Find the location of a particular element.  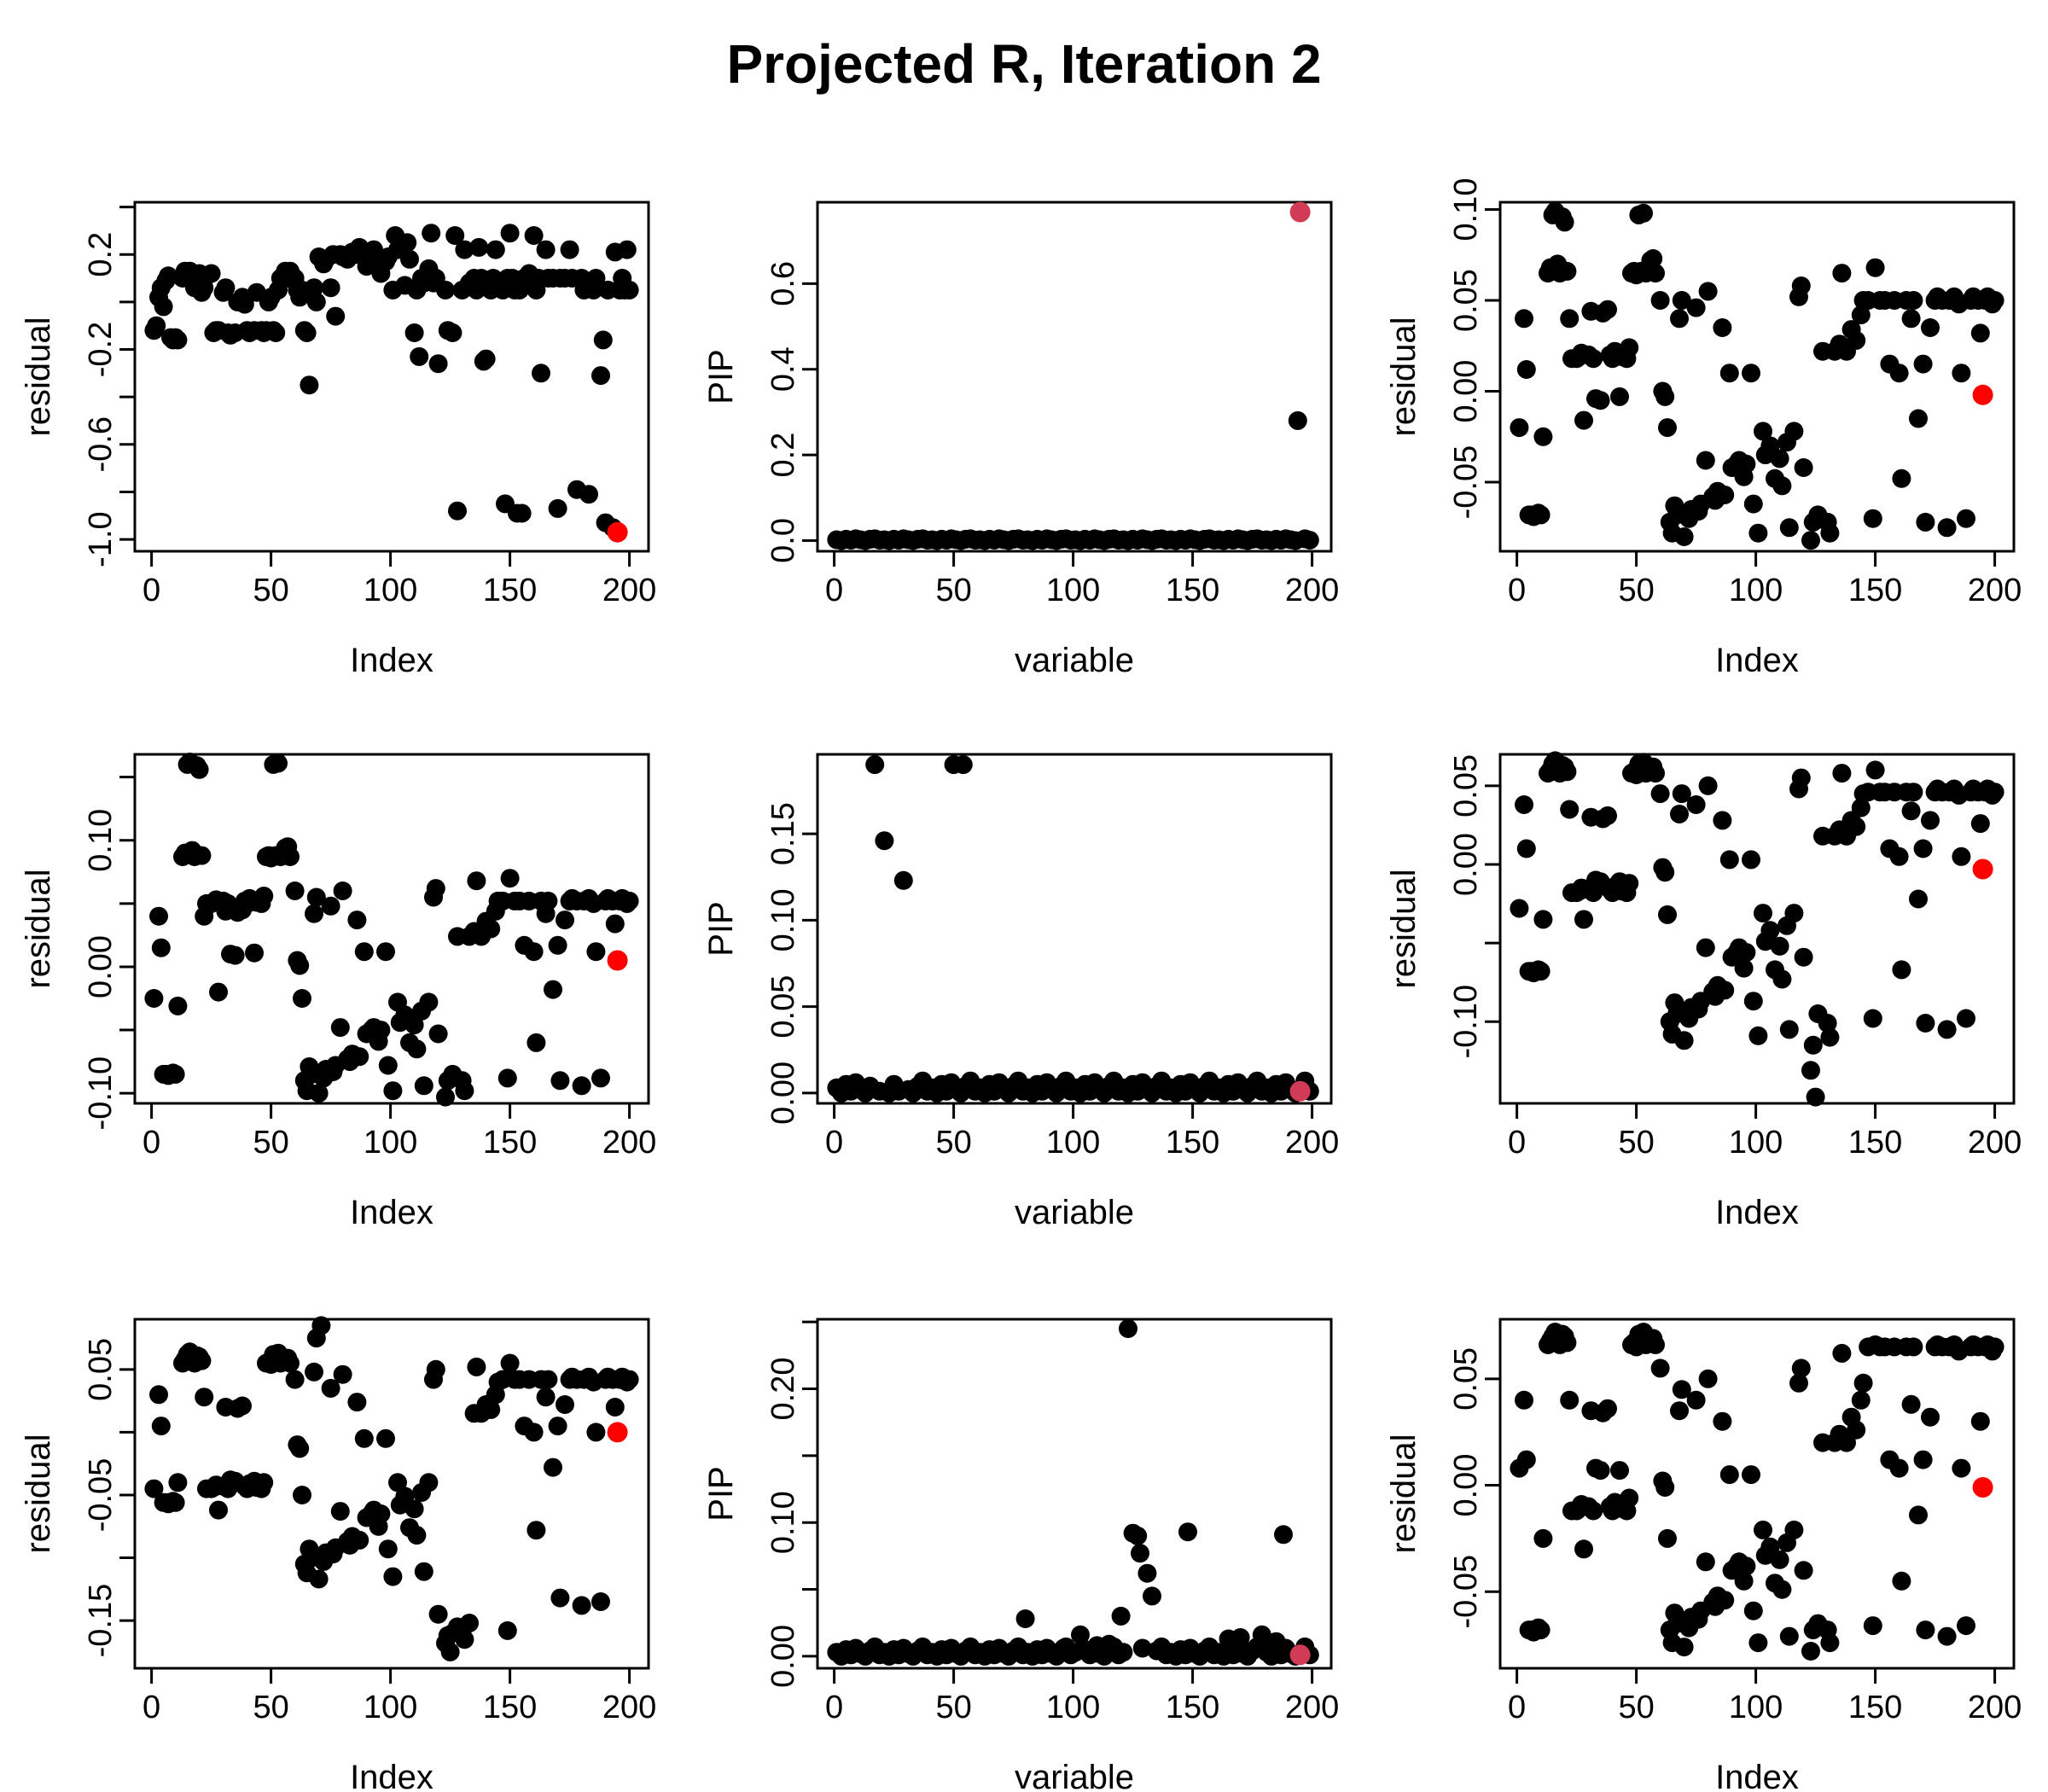

y-tick-label: 0.15 is located at coordinates (783, 833).